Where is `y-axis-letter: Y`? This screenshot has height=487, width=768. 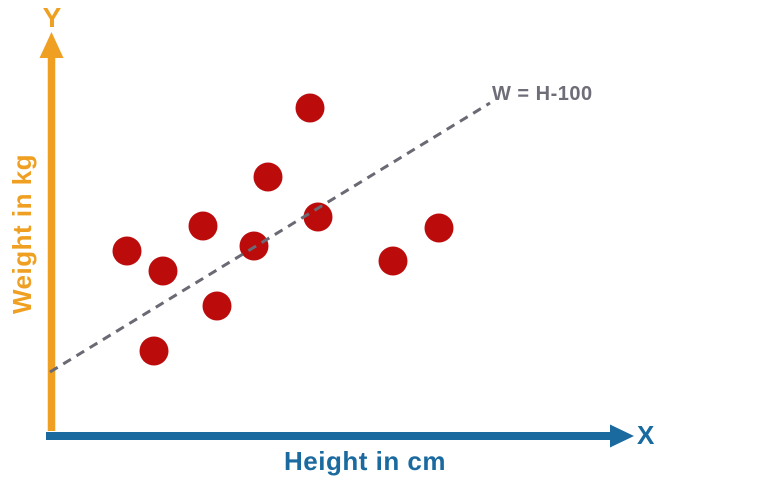
y-axis-letter: Y is located at coordinates (52, 17).